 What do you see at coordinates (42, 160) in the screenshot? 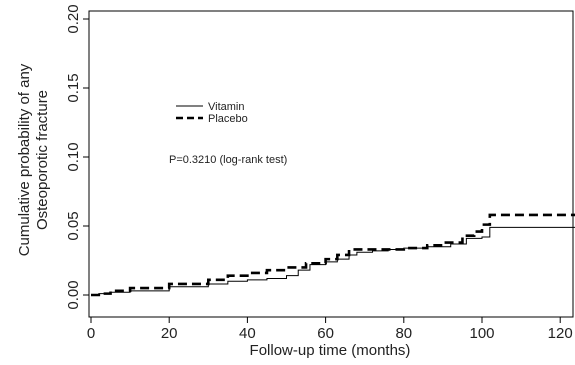
I see `y-axis-title-line-2: Osteoporotic fracture` at bounding box center [42, 160].